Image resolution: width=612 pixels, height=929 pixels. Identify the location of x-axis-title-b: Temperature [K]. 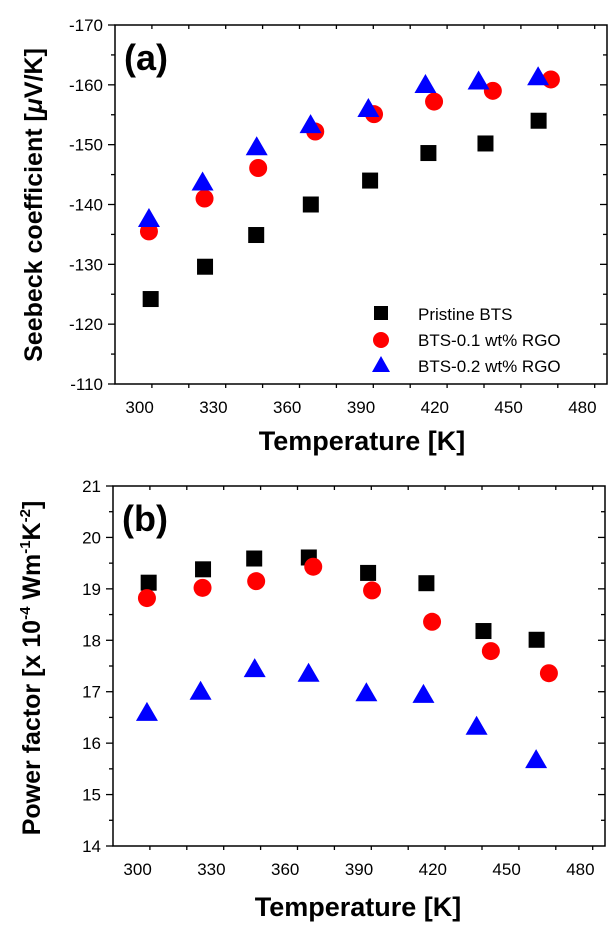
(358, 907).